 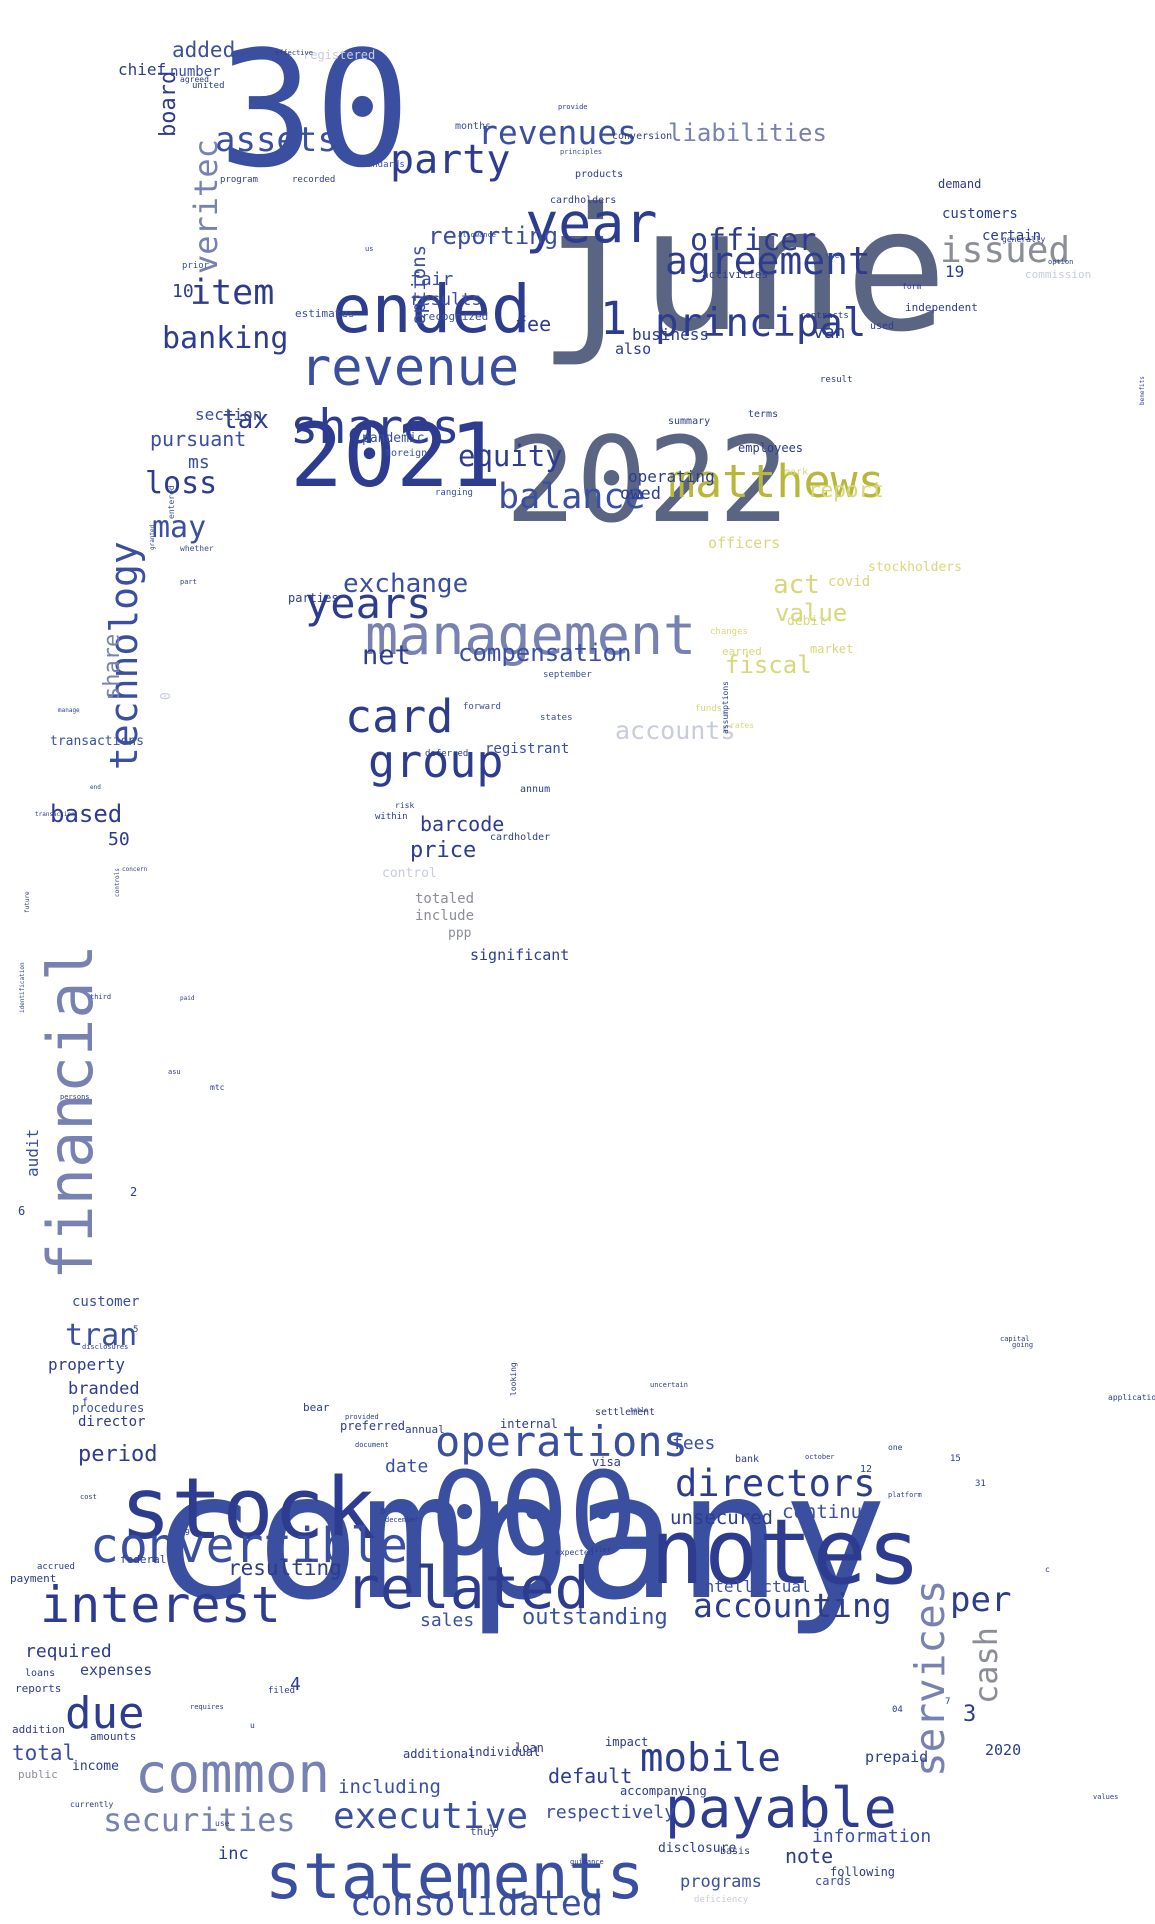 What do you see at coordinates (160, 1605) in the screenshot?
I see `cloud-word: interest` at bounding box center [160, 1605].